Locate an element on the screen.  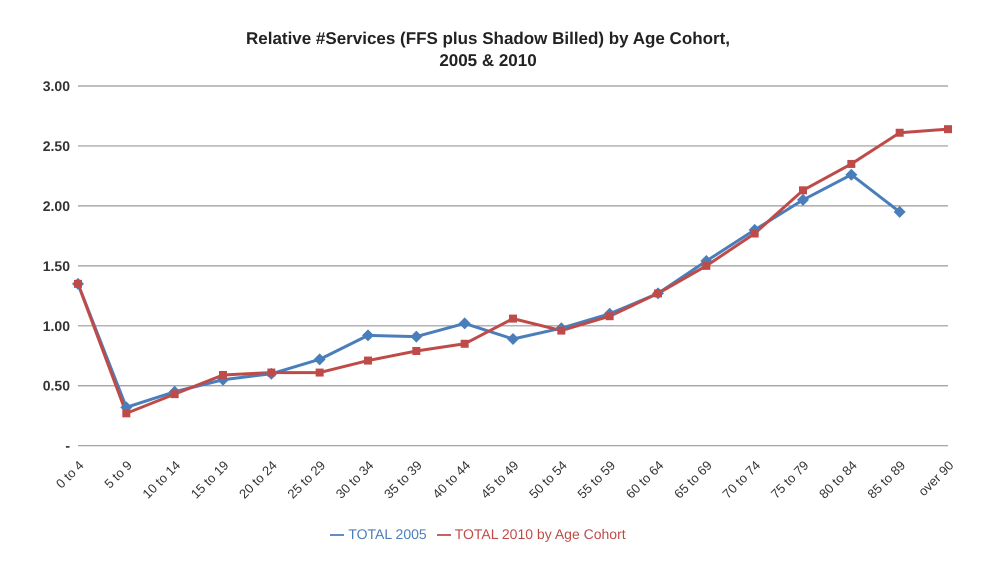
x-tick-label: 15 to 19 is located at coordinates (210, 480).